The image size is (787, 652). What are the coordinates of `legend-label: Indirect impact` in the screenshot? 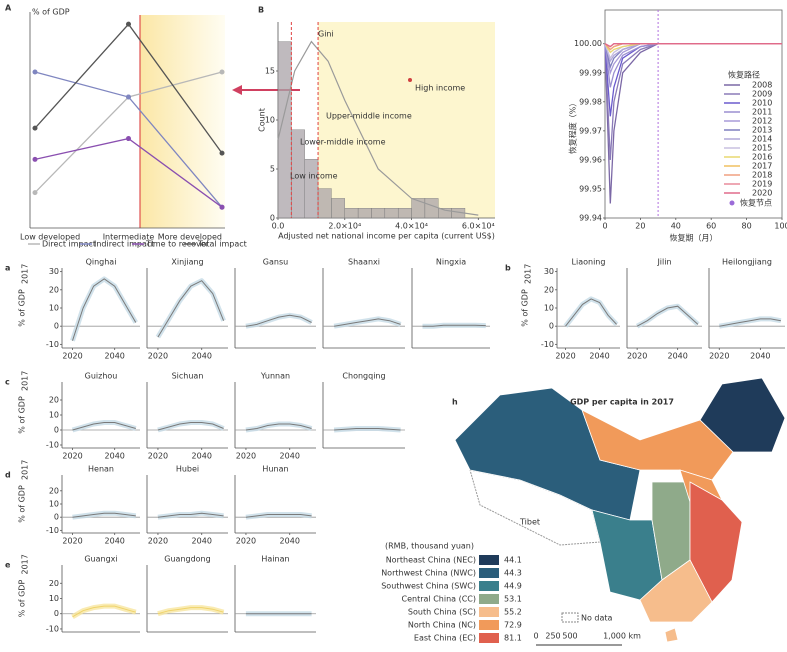 It's located at (124, 244).